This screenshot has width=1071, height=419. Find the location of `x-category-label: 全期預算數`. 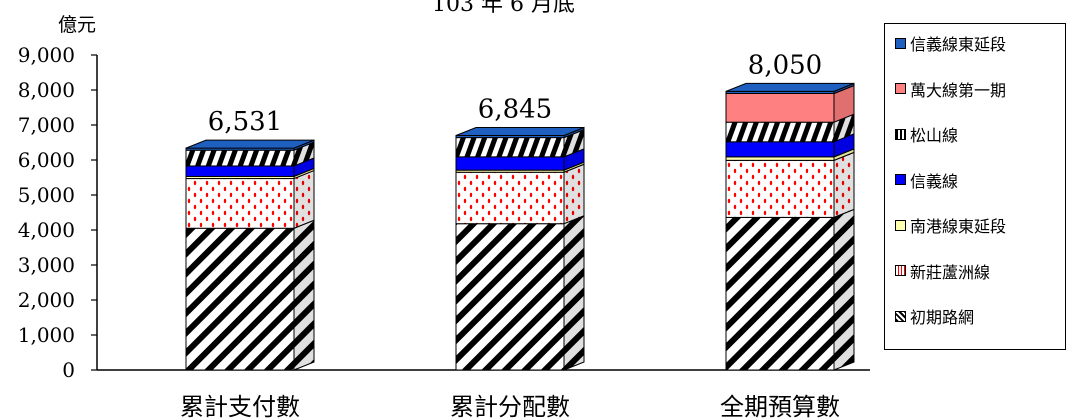

x-category-label: 全期預算數 is located at coordinates (780, 406).